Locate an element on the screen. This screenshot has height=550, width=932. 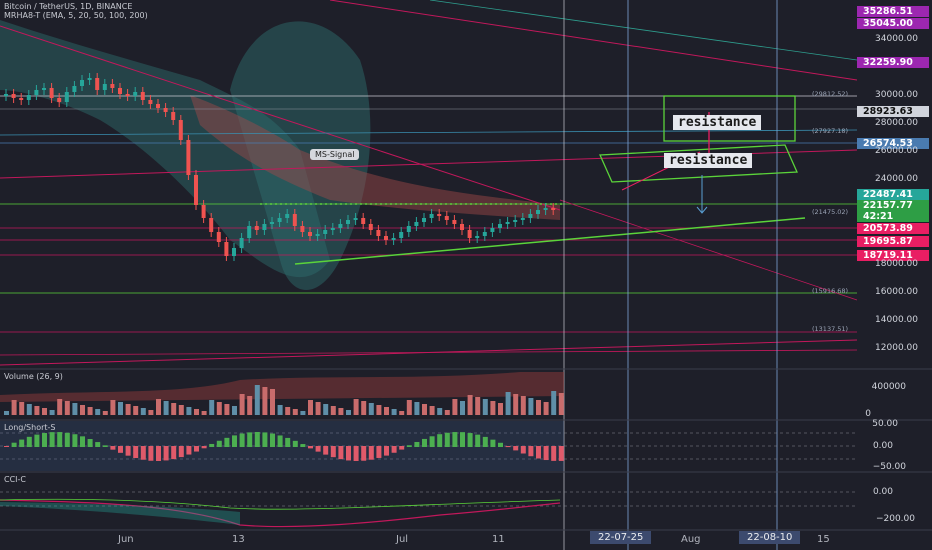
ls-axis-label: 50.00 is located at coordinates (885, 424).